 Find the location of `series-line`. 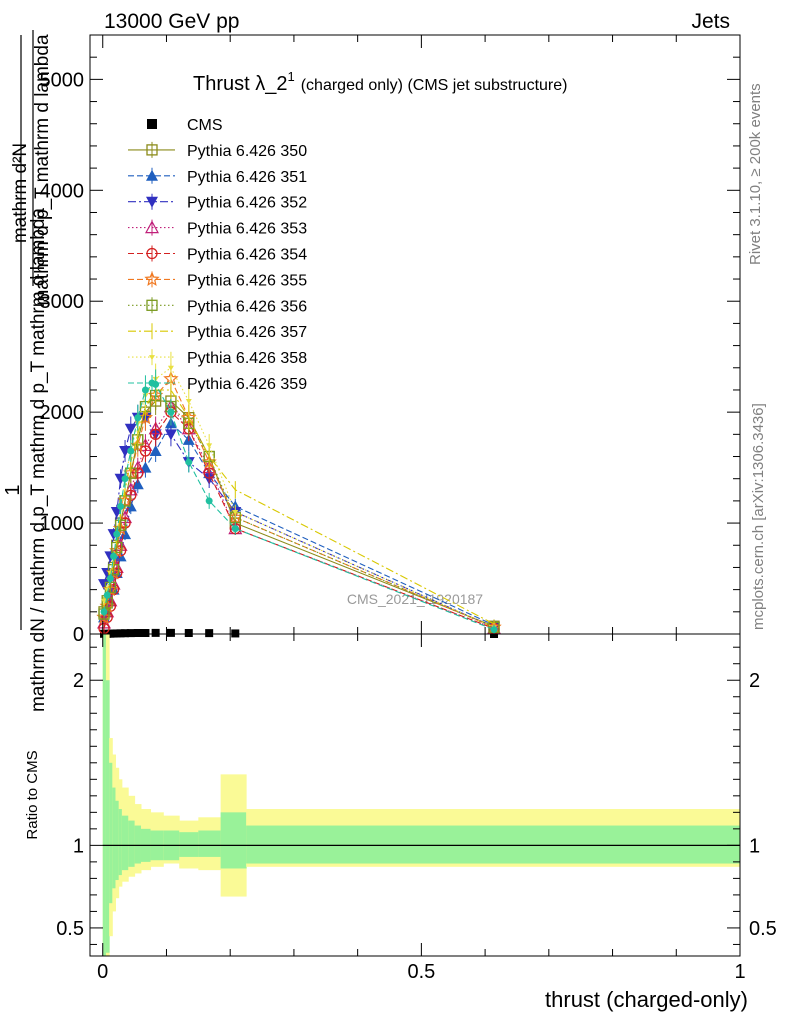

series-line is located at coordinates (299, 507).